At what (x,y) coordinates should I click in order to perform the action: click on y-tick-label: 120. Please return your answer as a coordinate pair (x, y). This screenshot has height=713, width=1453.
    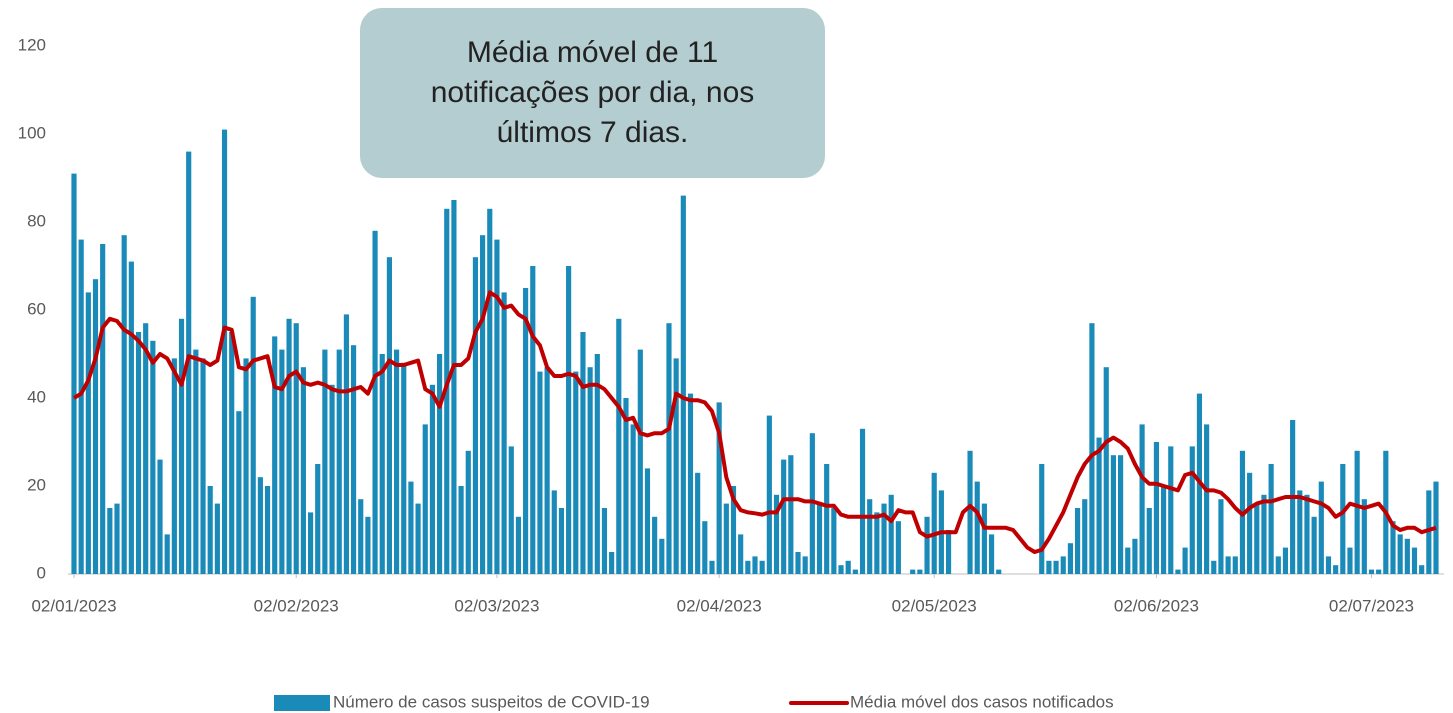
    Looking at the image, I should click on (32, 44).